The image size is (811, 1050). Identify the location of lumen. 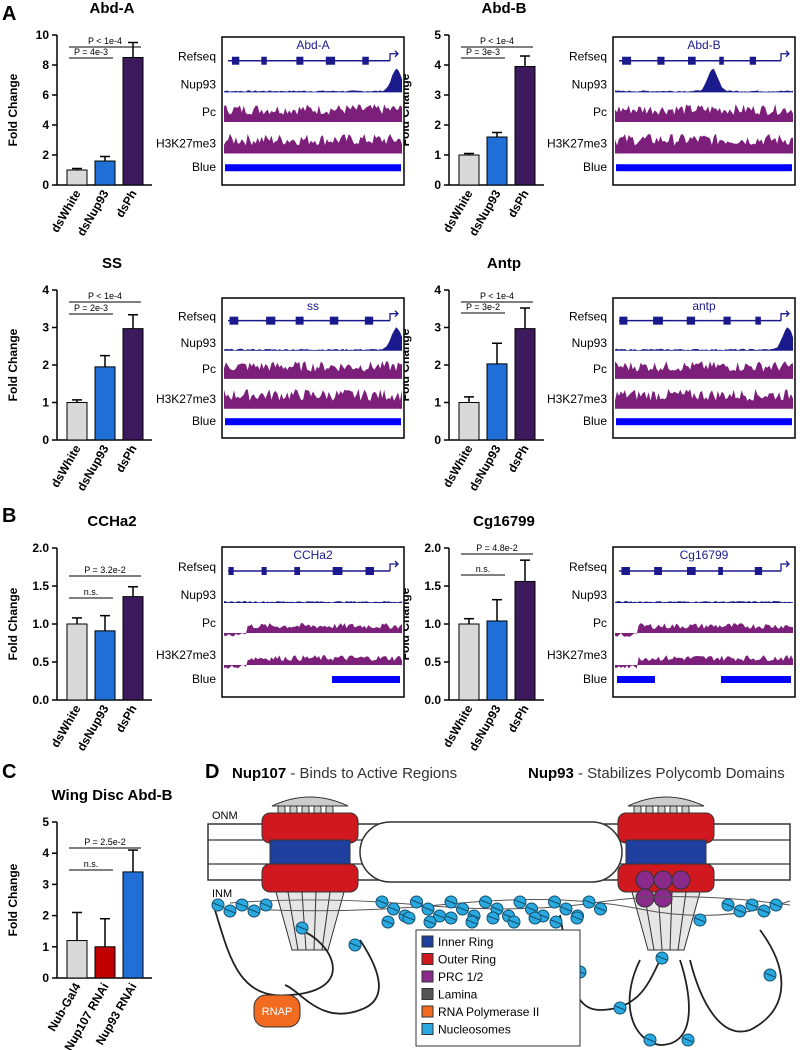
(491, 852).